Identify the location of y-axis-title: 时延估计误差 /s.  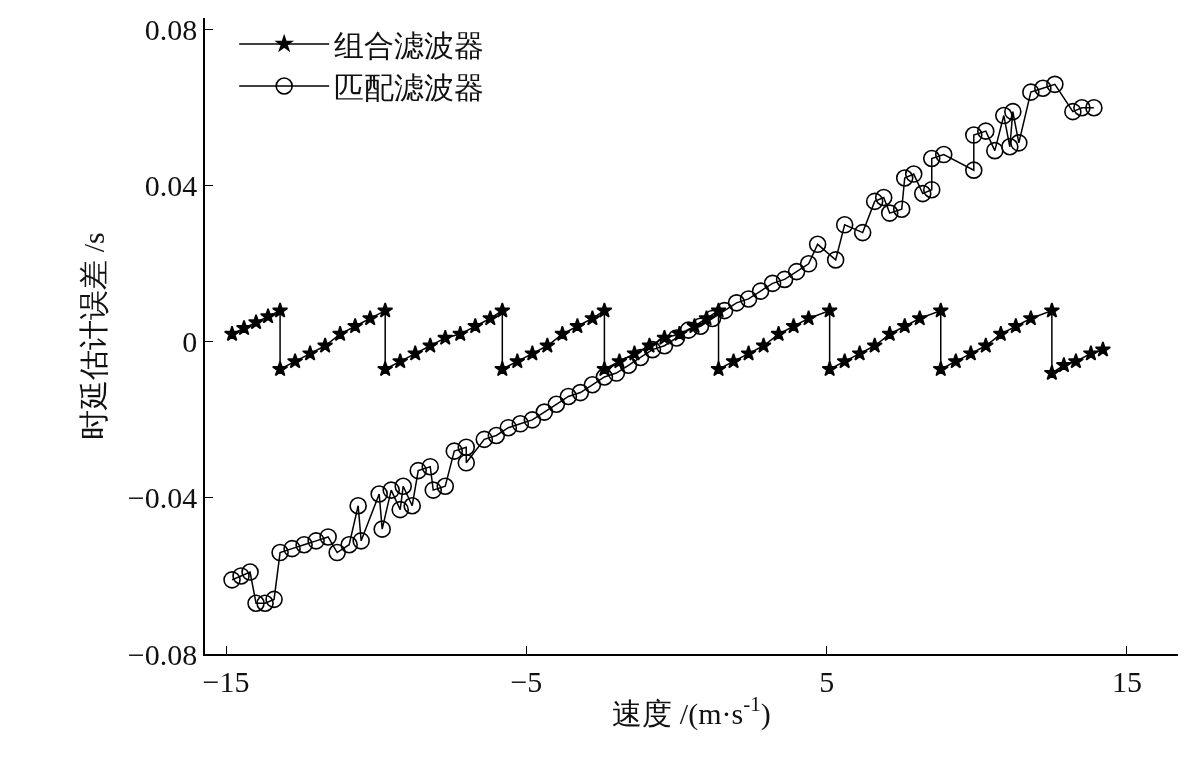
(94, 336).